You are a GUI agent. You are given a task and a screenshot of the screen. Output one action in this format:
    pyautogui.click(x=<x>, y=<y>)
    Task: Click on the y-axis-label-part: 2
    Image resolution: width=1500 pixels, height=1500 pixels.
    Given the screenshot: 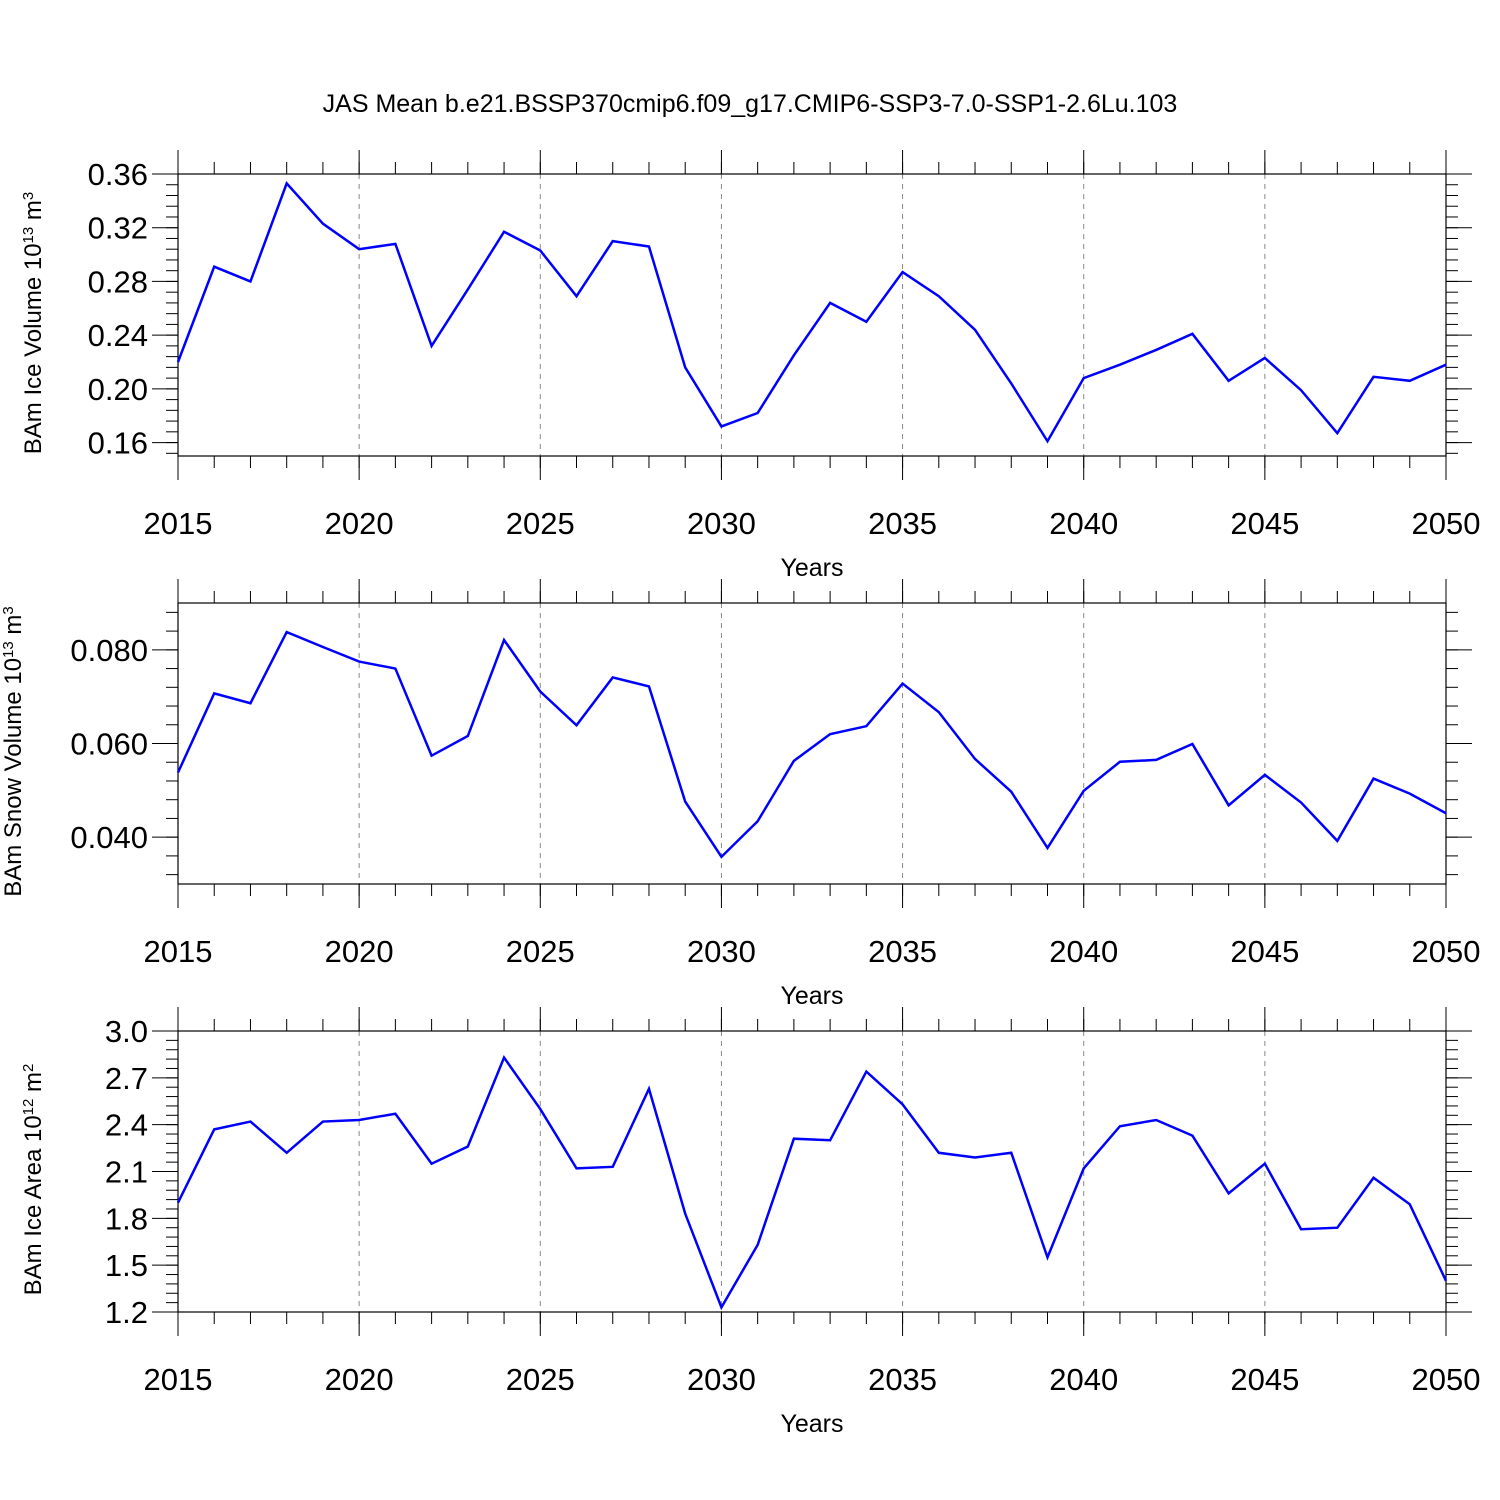 What is the action you would take?
    pyautogui.click(x=28, y=1068)
    